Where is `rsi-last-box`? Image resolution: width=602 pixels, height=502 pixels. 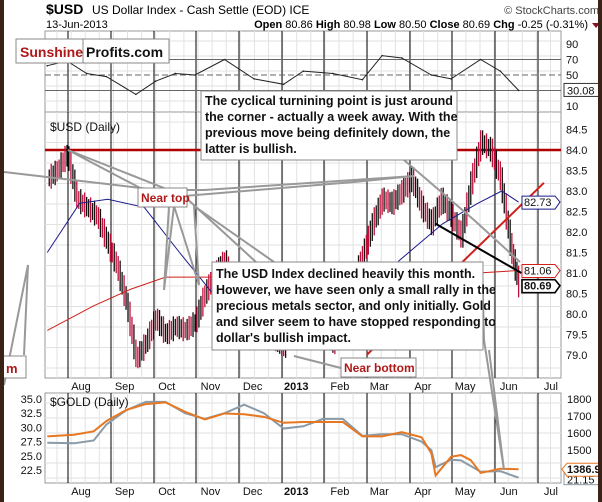
rsi-last-box is located at coordinates (580, 89).